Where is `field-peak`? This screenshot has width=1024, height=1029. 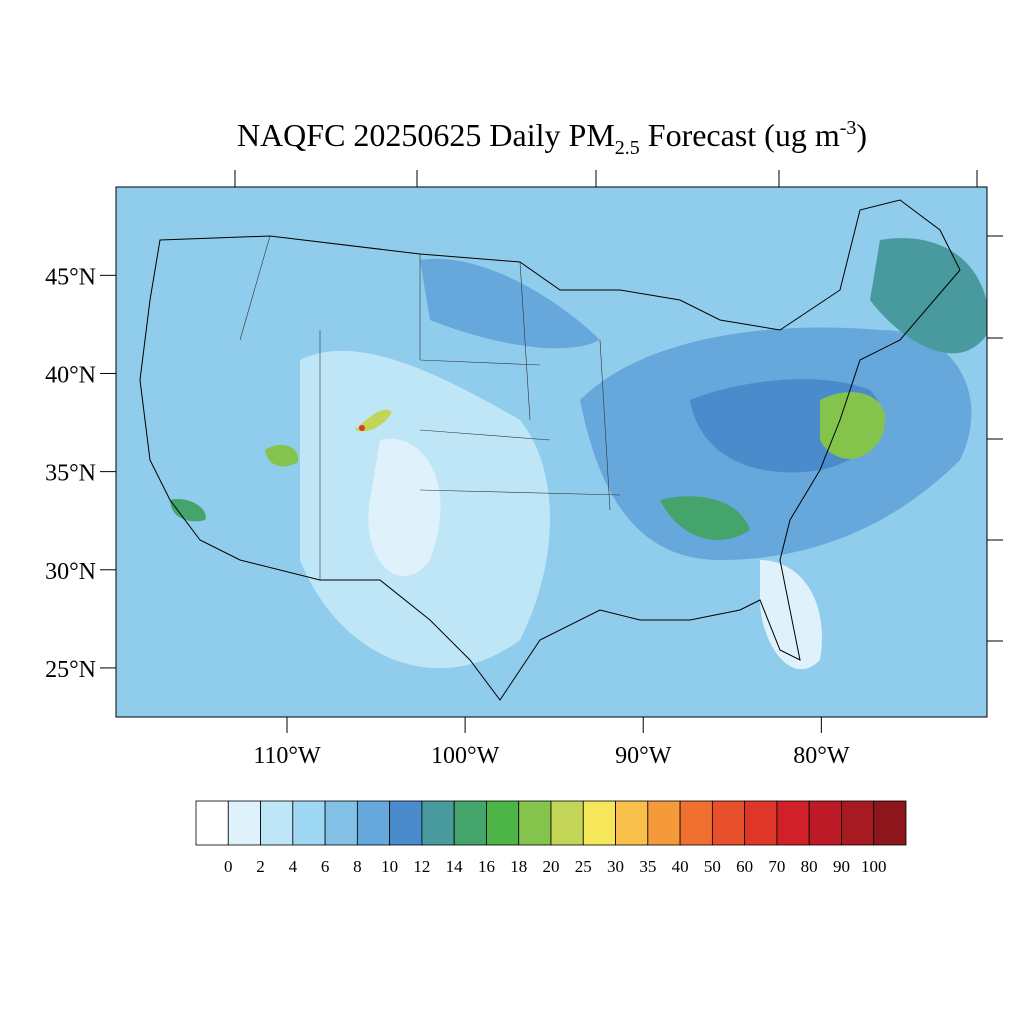 field-peak is located at coordinates (362, 428).